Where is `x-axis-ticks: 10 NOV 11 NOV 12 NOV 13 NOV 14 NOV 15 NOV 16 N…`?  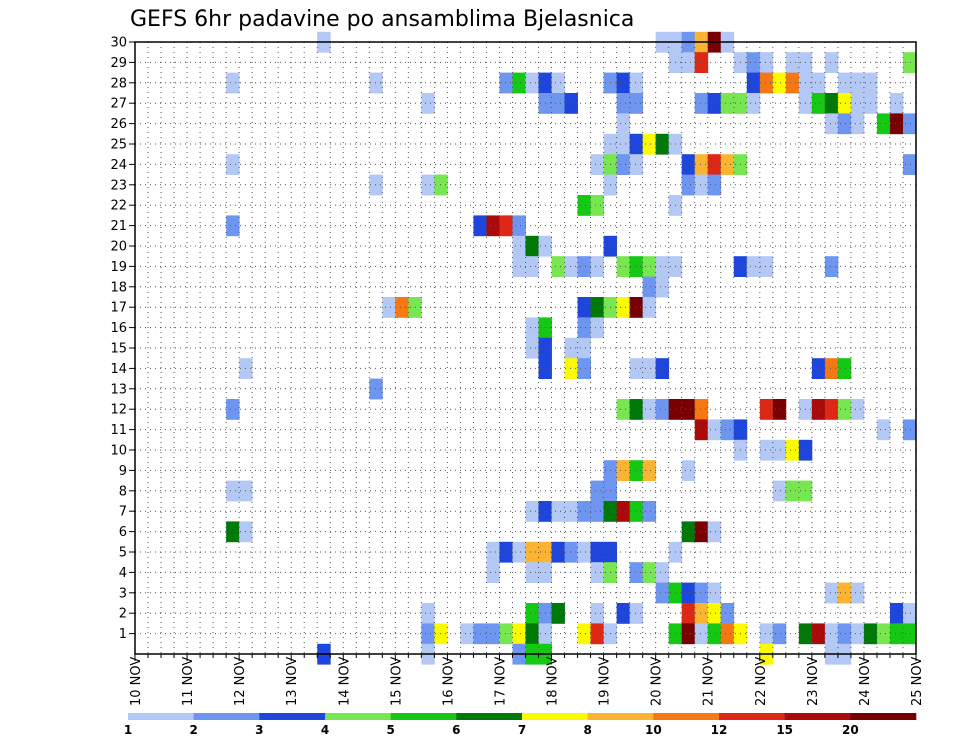 x-axis-ticks: 10 NOV 11 NOV 12 NOV 13 NOV 14 NOV 15 NOV 16 N… is located at coordinates (527, 680).